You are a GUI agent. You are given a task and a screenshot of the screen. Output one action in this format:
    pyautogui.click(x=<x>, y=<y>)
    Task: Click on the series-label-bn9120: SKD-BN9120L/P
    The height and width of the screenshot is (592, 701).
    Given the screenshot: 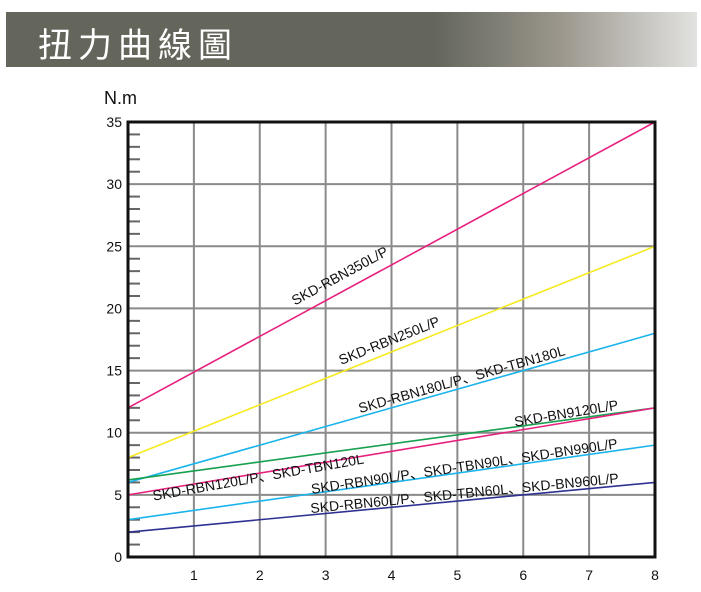 What is the action you would take?
    pyautogui.click(x=566, y=413)
    